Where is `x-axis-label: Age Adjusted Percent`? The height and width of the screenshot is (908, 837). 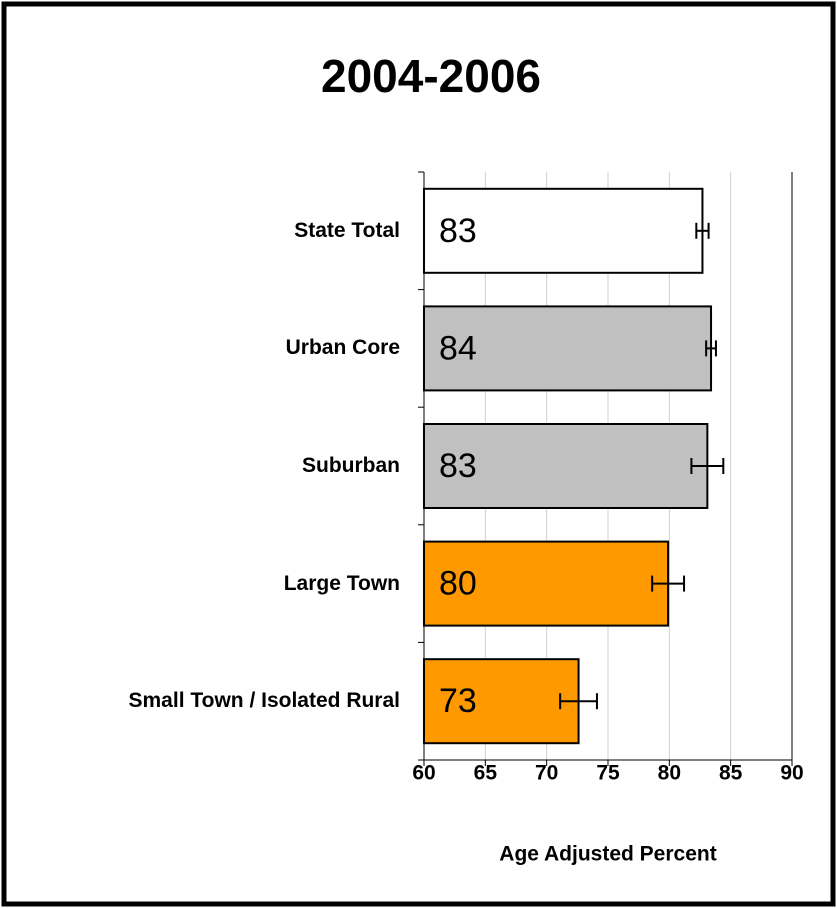 x-axis-label: Age Adjusted Percent is located at coordinates (607, 854).